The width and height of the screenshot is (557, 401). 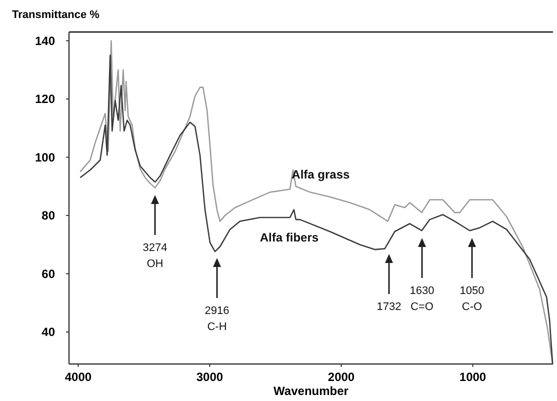 I want to click on annotation: 1732, so click(x=389, y=307).